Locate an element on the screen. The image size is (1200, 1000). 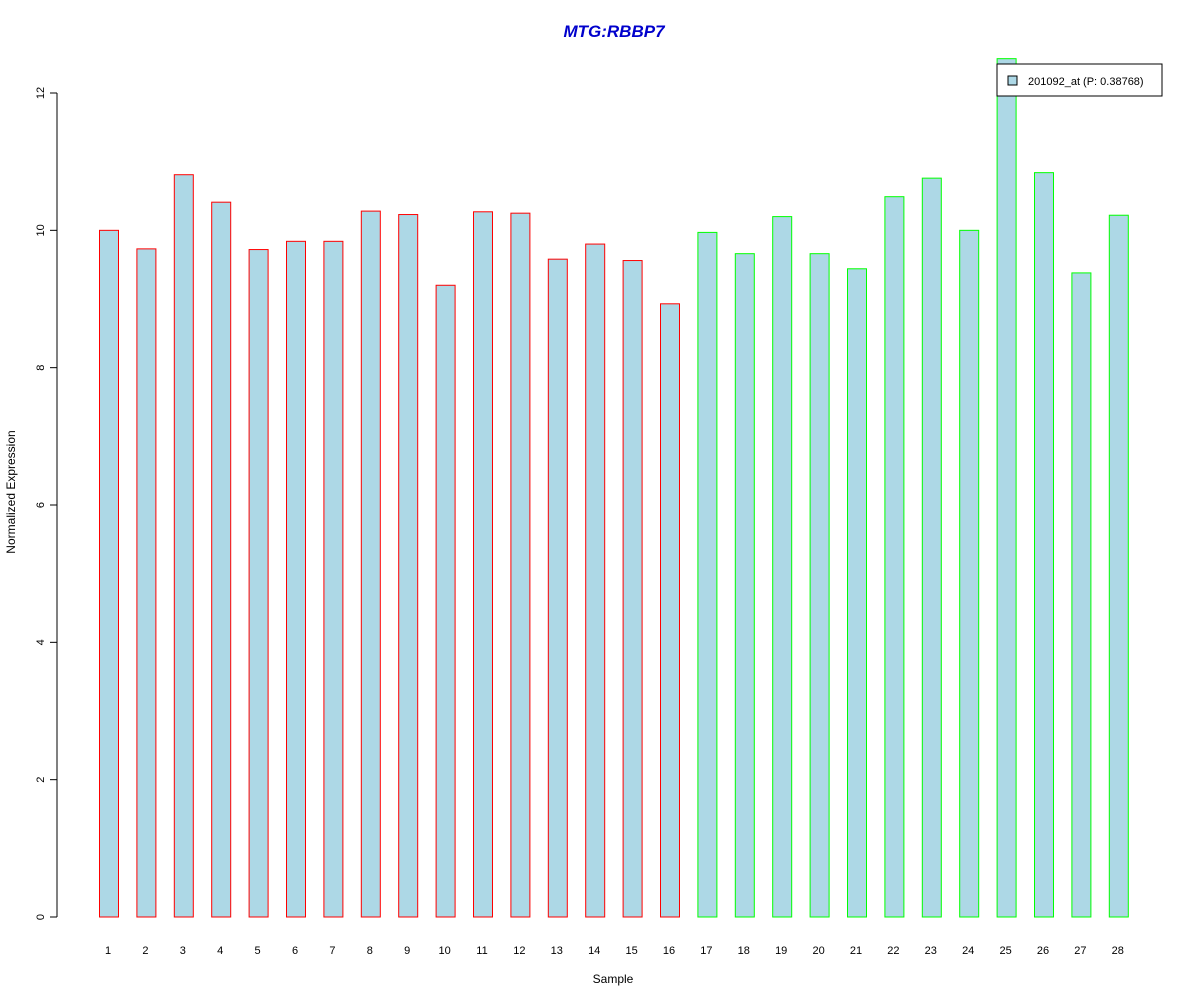
x-tick-label: 9 is located at coordinates (407, 951).